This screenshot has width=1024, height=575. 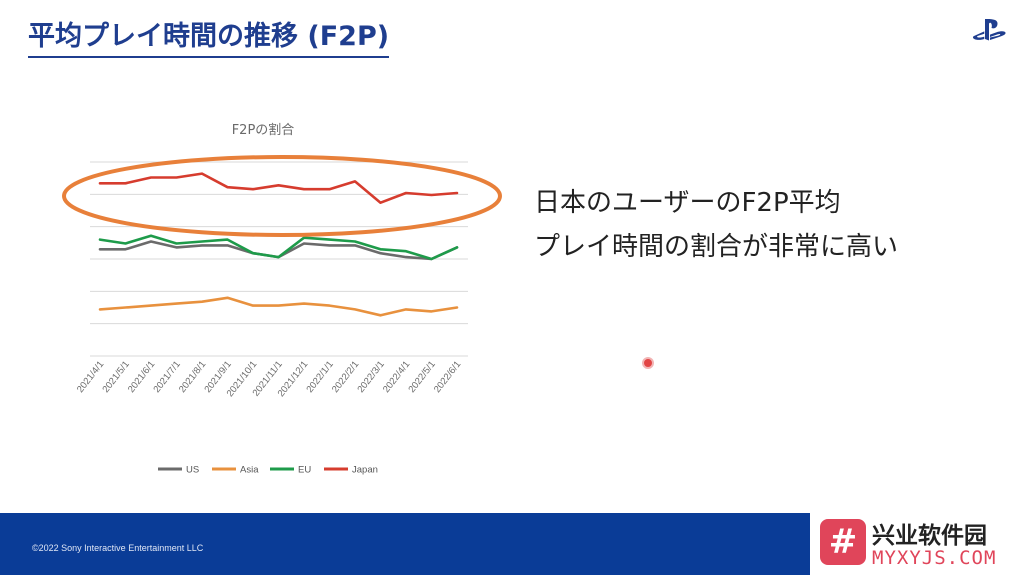 I want to click on watermark-en-text: MYXYJS.COM, so click(x=934, y=558).